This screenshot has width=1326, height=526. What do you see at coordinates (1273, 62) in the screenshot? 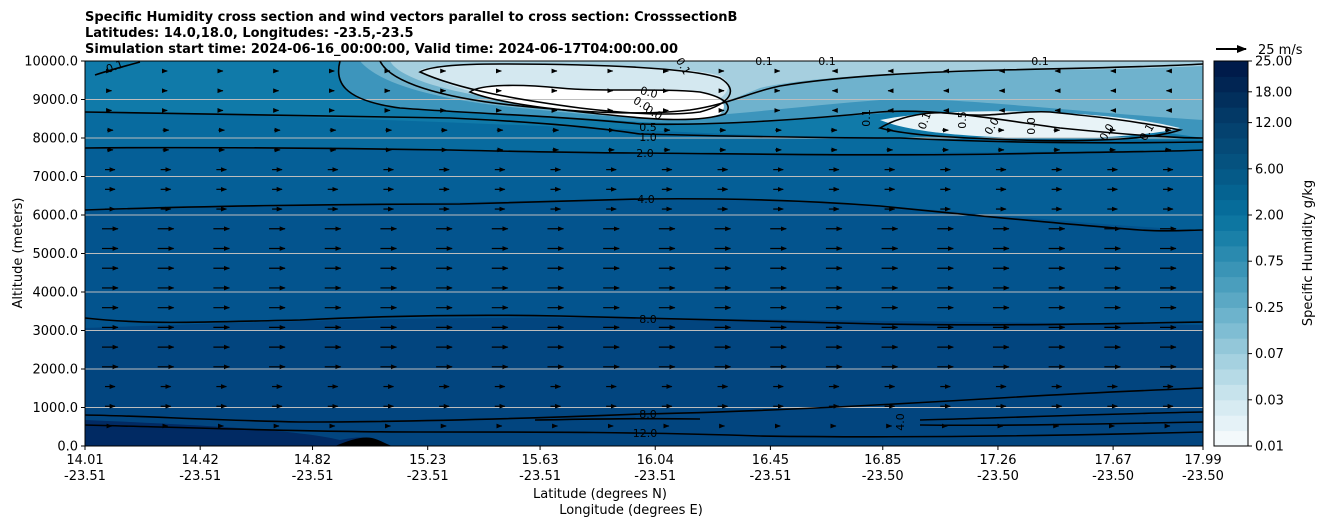
I see `colorbar-tick-label: 25.00` at bounding box center [1273, 62].